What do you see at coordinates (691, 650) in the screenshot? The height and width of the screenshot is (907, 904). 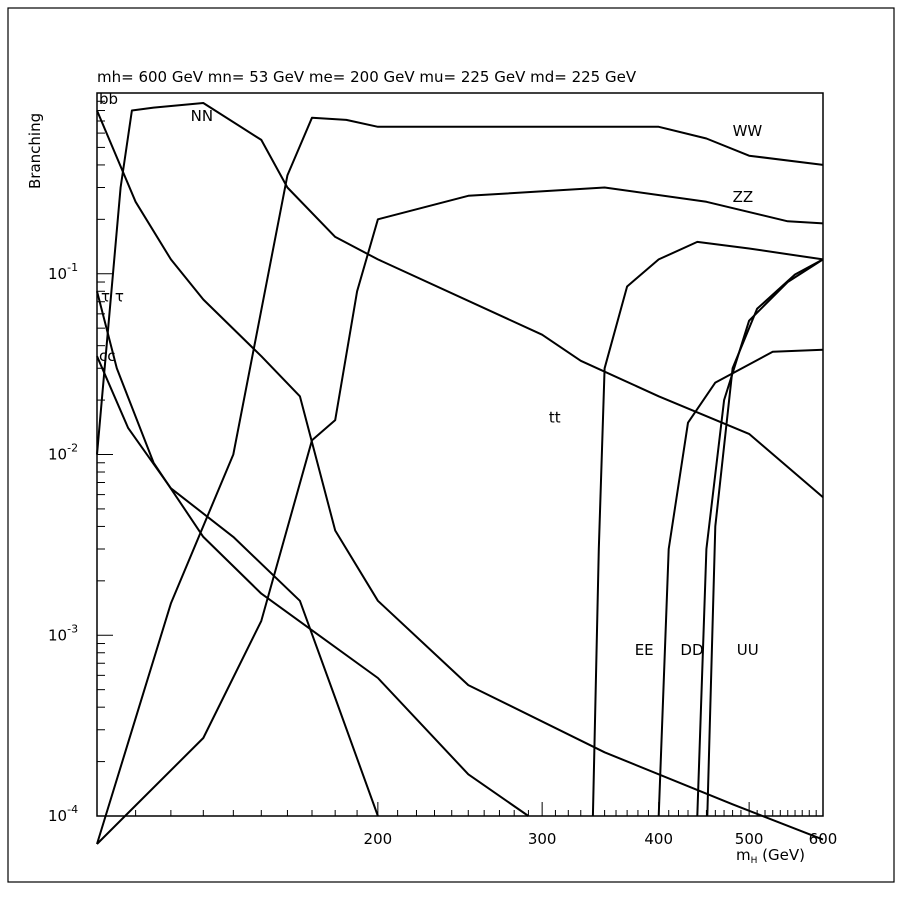 I see `curve-label: DD` at bounding box center [691, 650].